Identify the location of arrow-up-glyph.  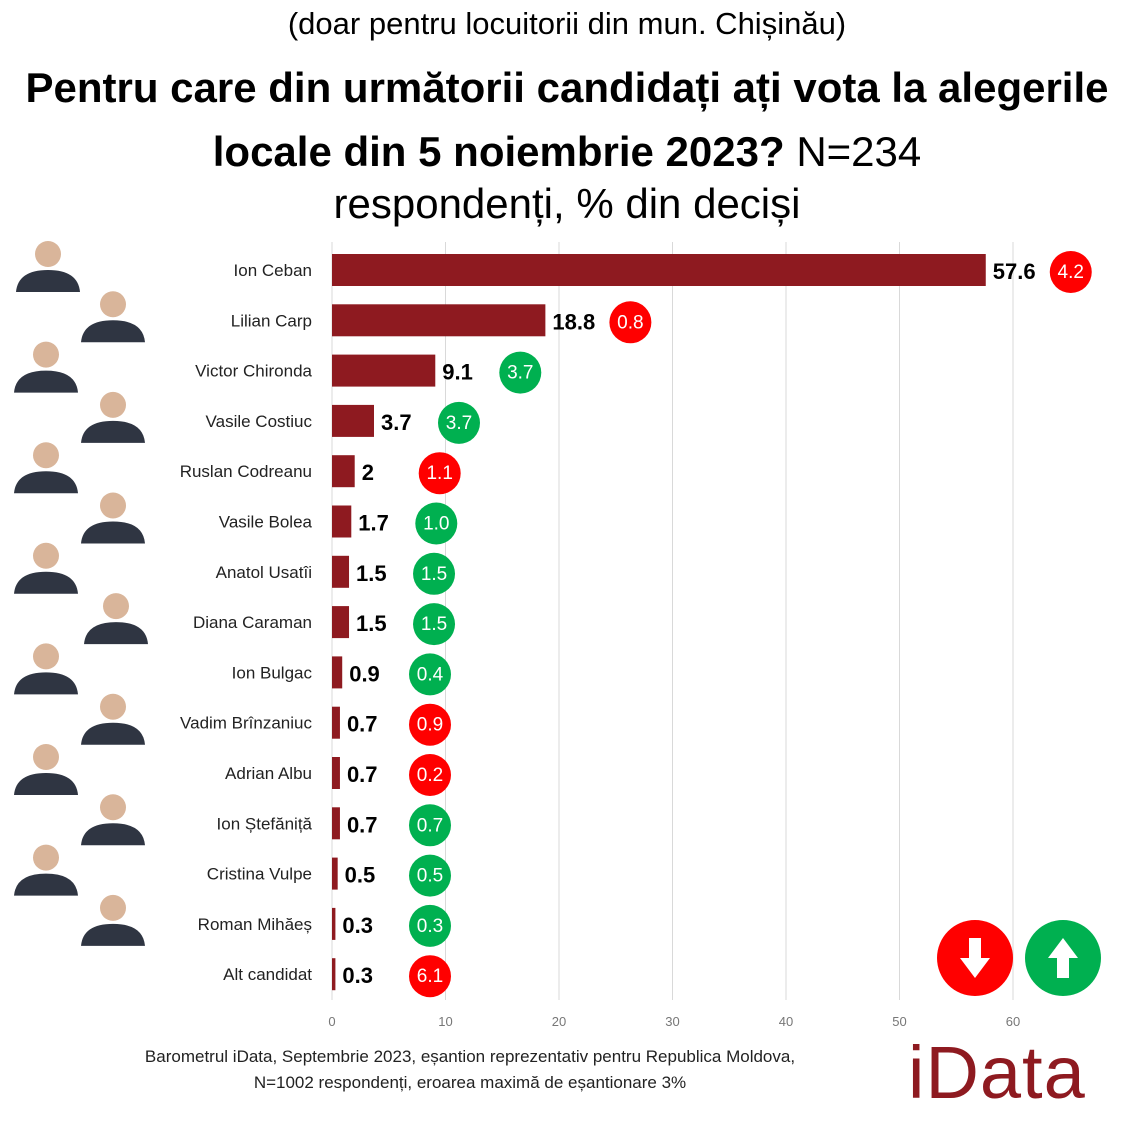
(1063, 958).